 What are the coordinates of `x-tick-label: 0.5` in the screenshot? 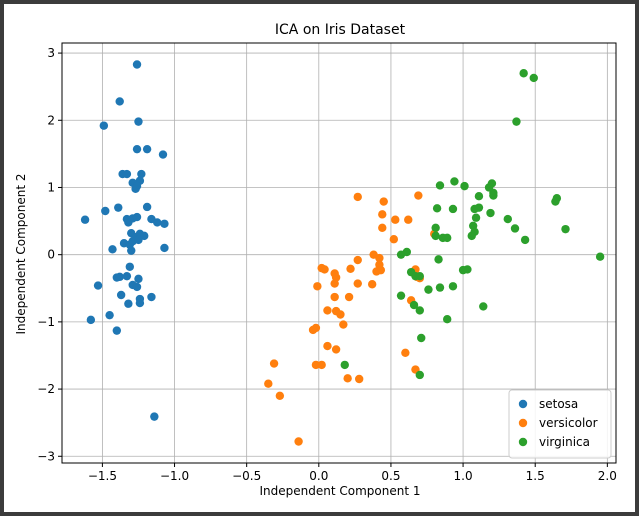 It's located at (390, 476).